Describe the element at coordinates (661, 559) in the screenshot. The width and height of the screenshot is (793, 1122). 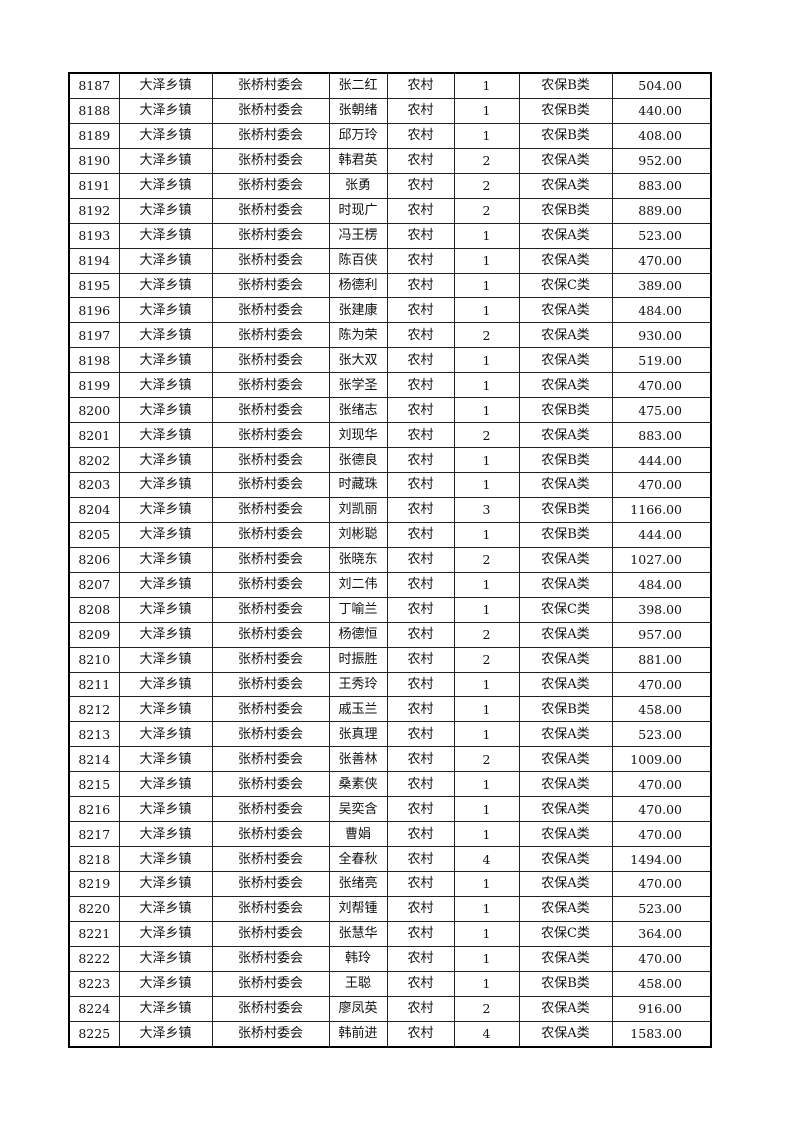
I see `amount-cell: 1027.00` at that location.